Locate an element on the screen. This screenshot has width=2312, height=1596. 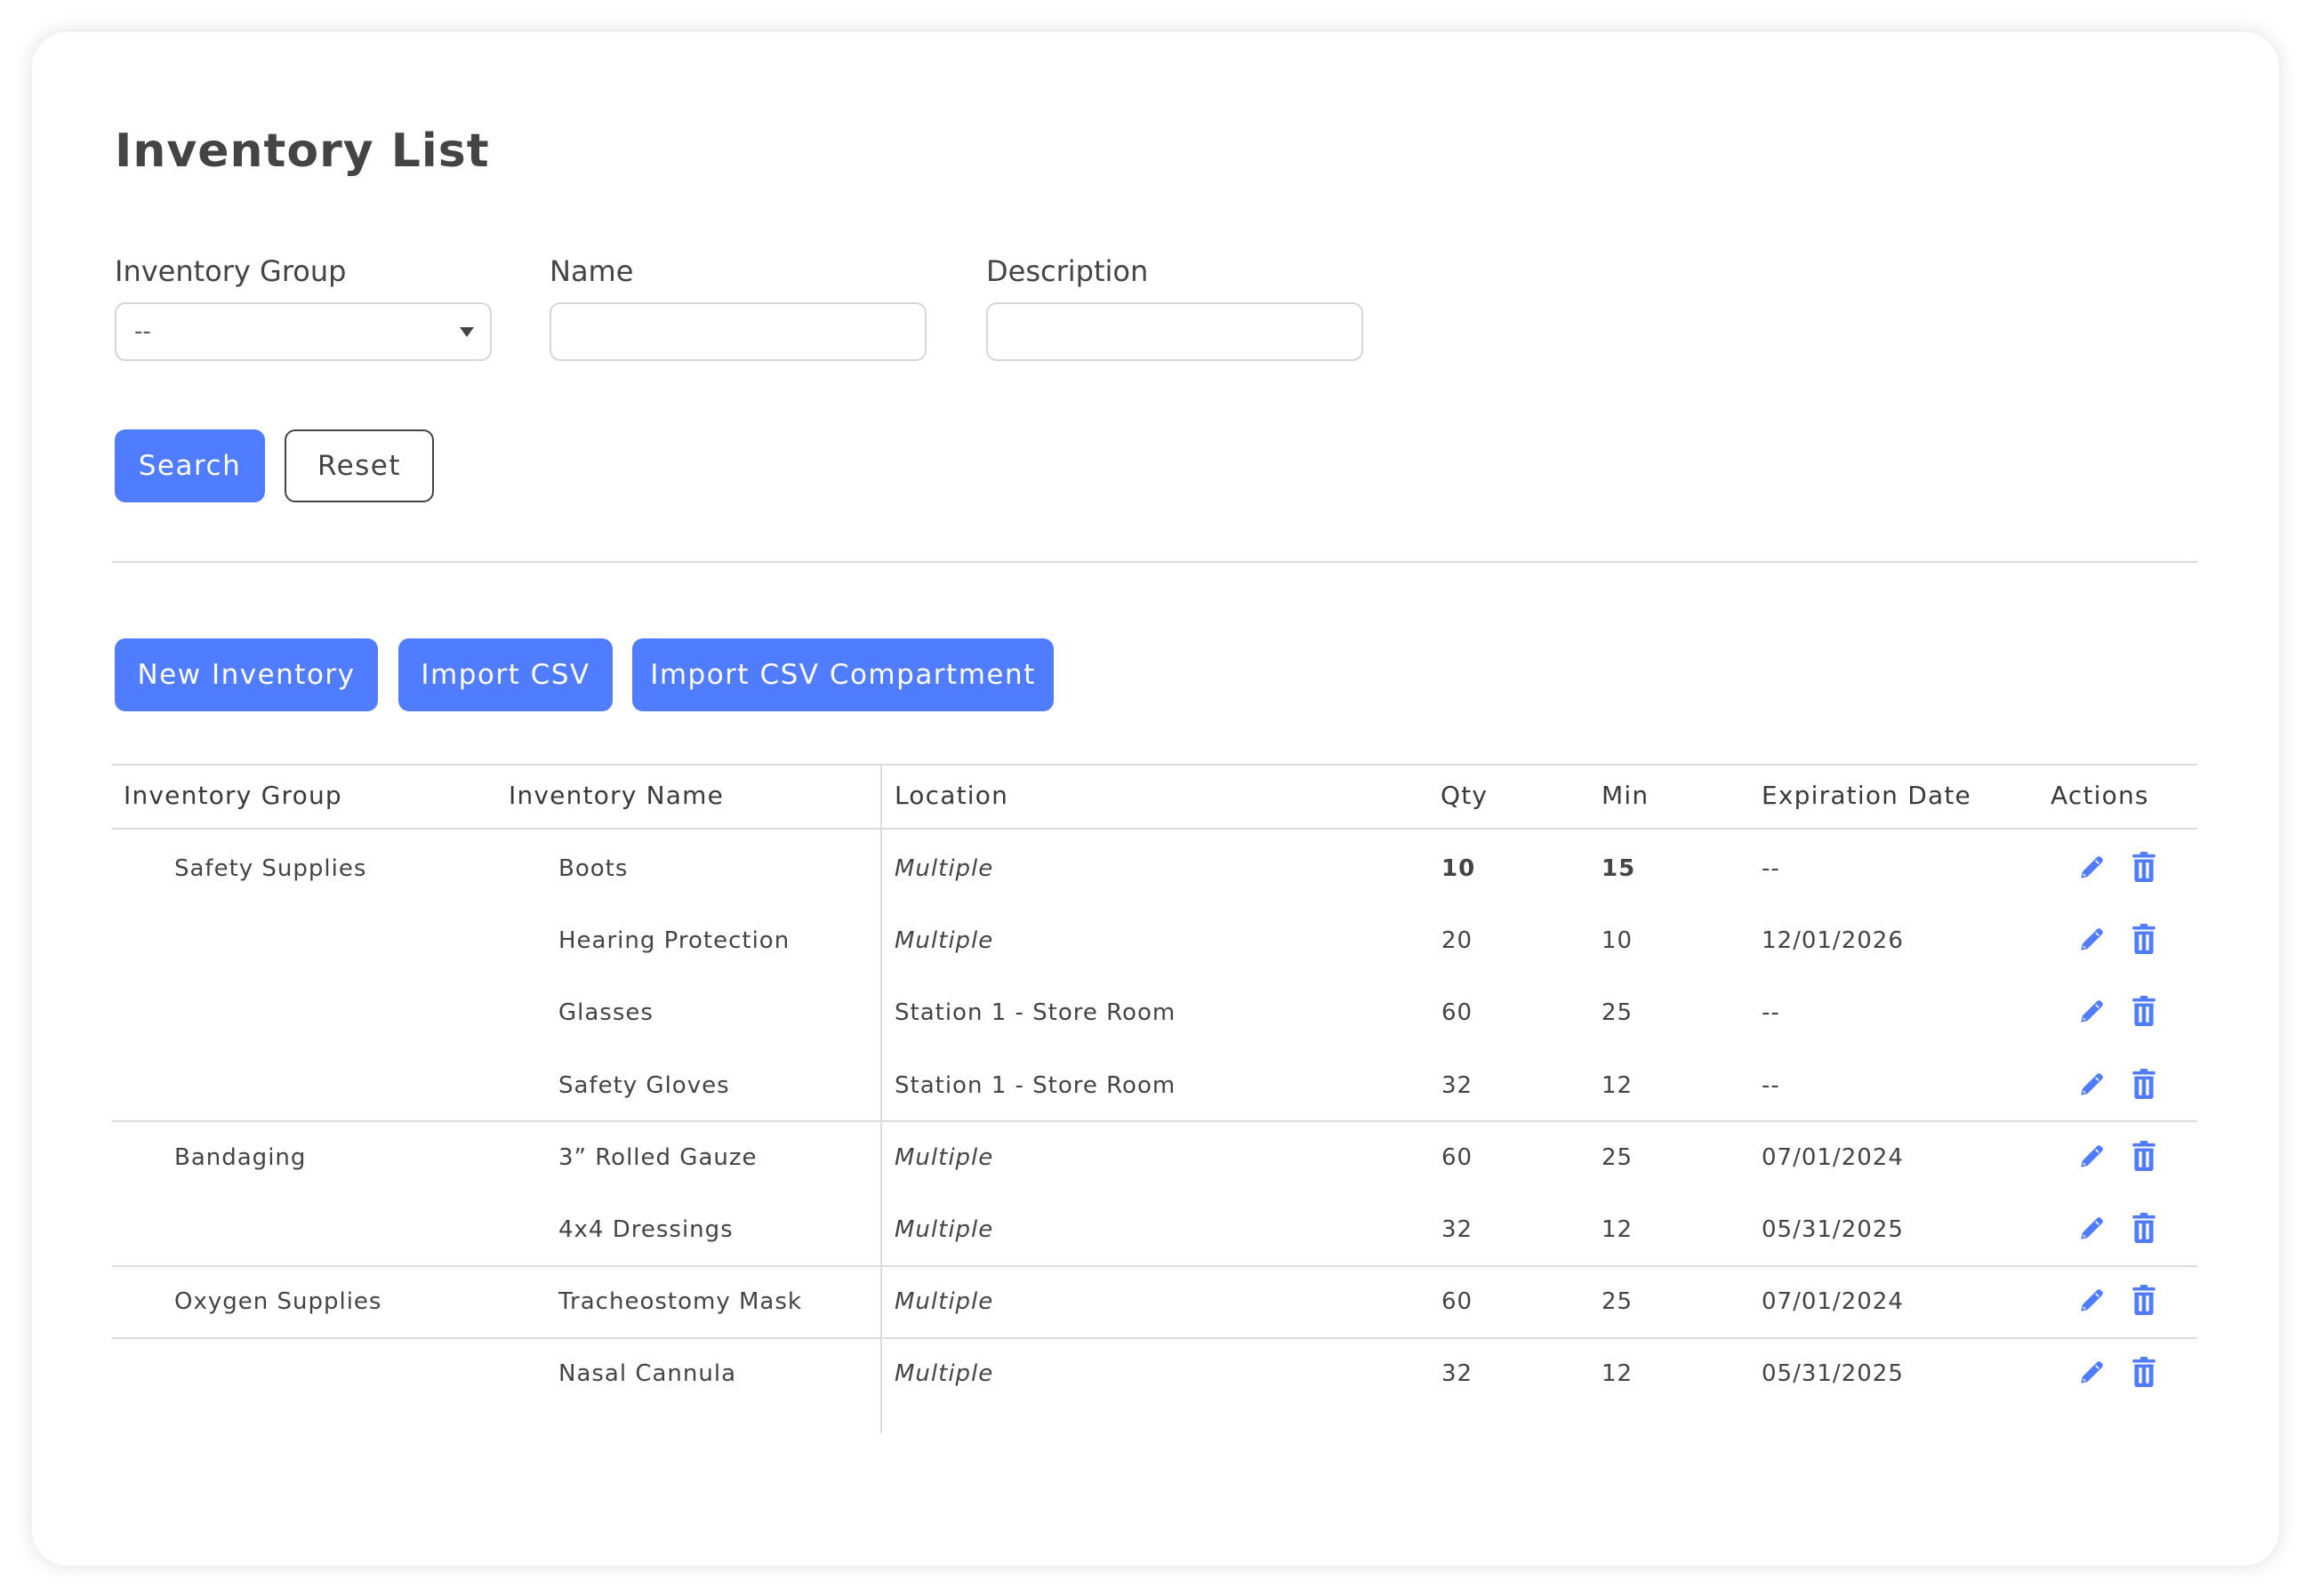
name-cell: Hearing Protection is located at coordinates (674, 941).